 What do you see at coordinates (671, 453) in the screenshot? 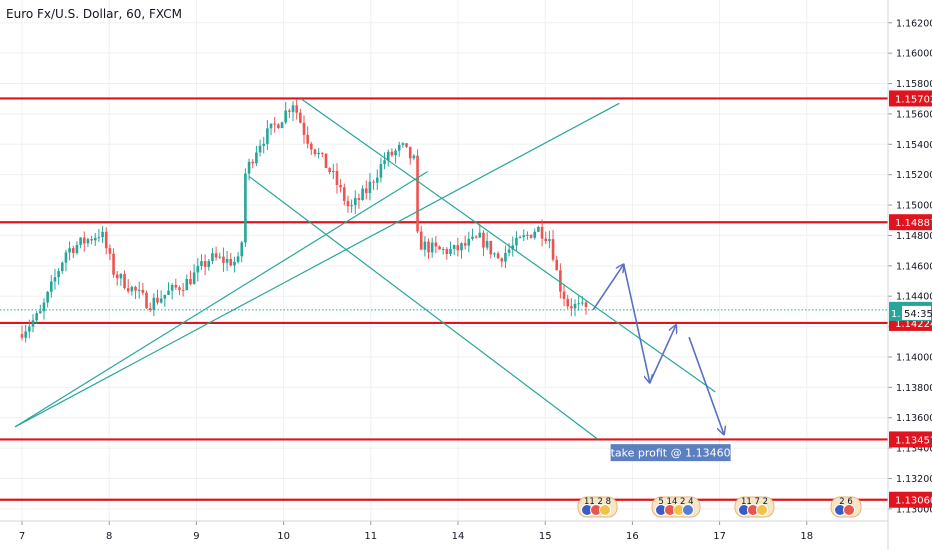
I see `take-profit-annotation: take profit @ 1.13460` at bounding box center [671, 453].